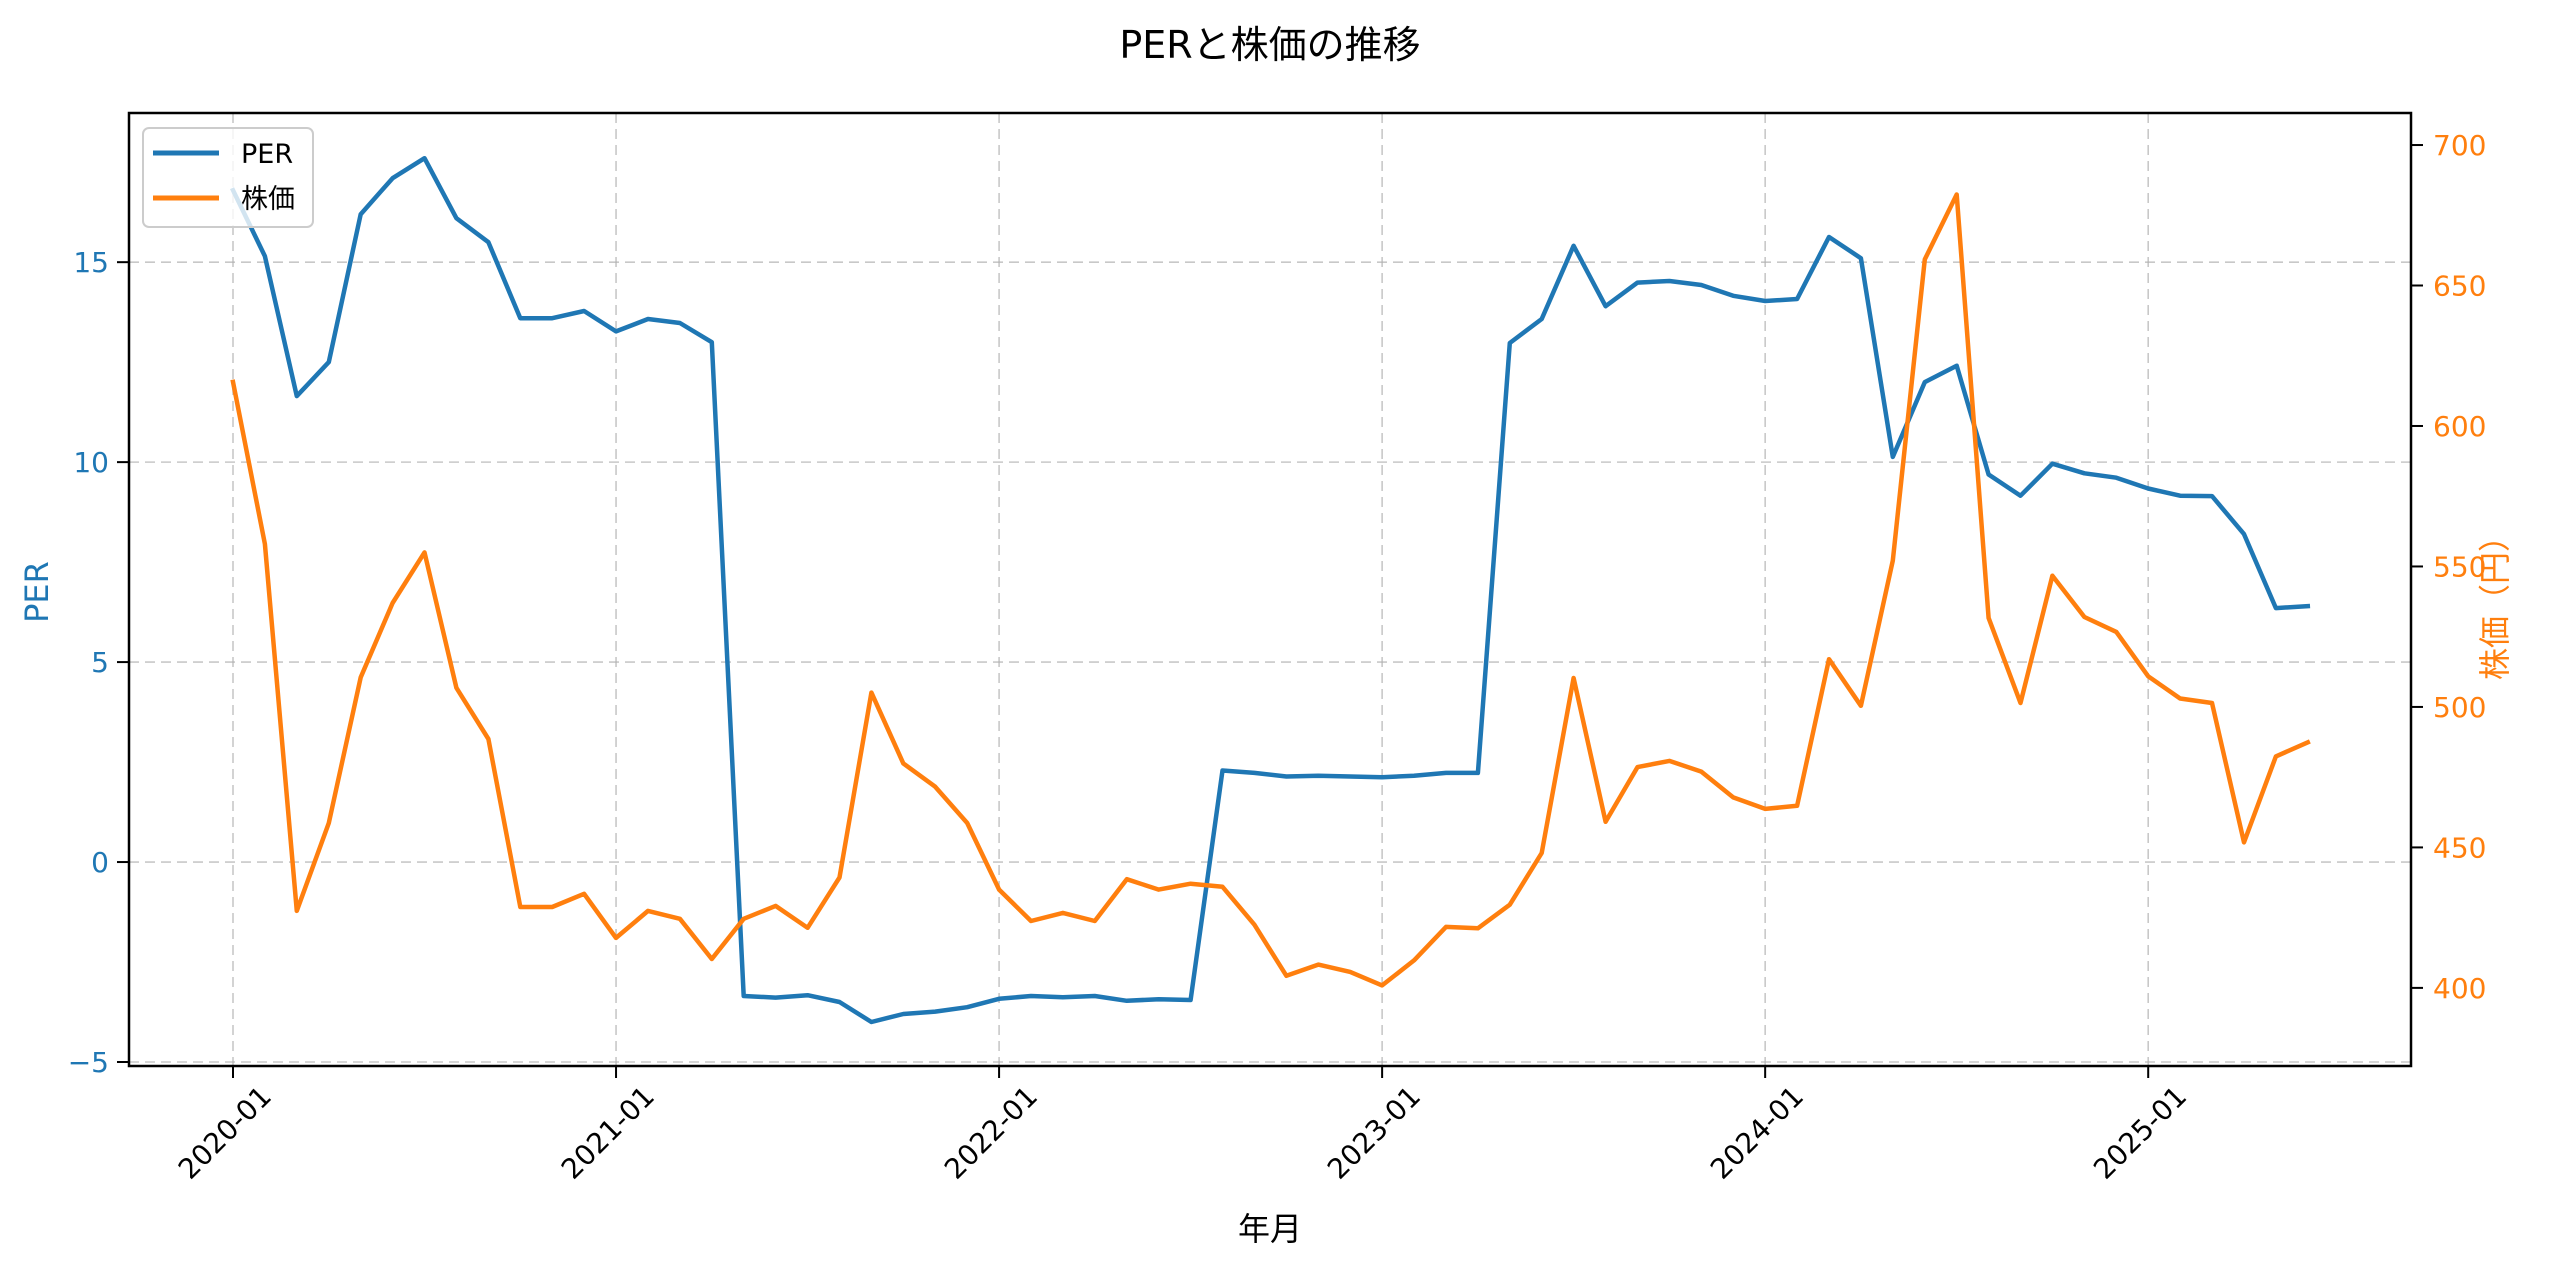 The image size is (2560, 1269). I want to click on x-tick-label: 2023-01, so click(1374, 1133).